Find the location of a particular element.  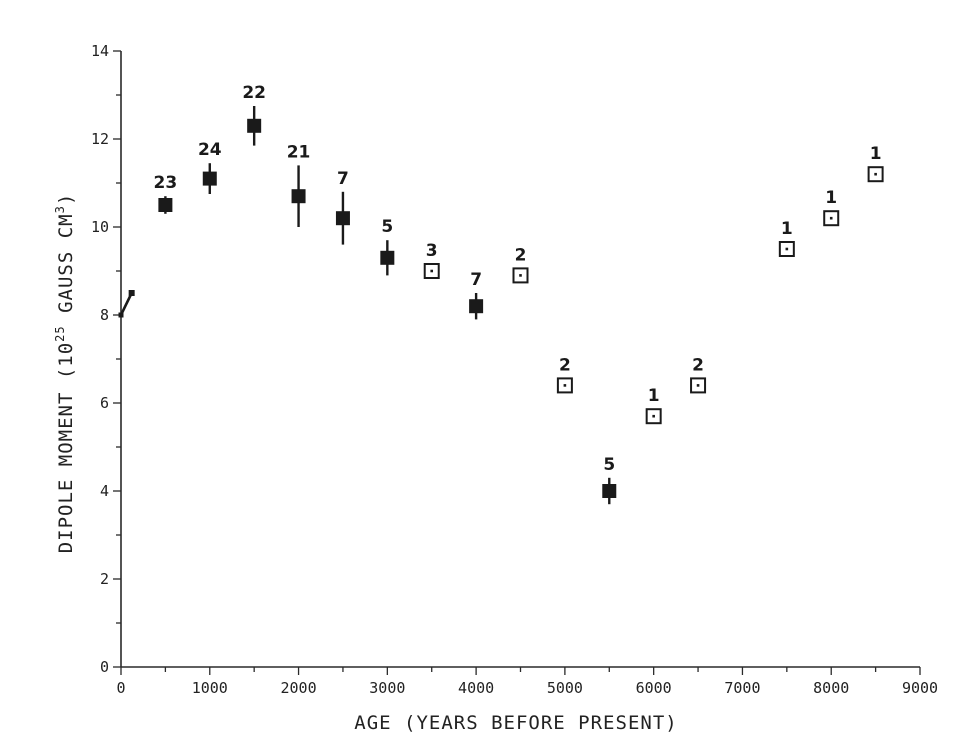

present-segment-layer is located at coordinates (126, 304).